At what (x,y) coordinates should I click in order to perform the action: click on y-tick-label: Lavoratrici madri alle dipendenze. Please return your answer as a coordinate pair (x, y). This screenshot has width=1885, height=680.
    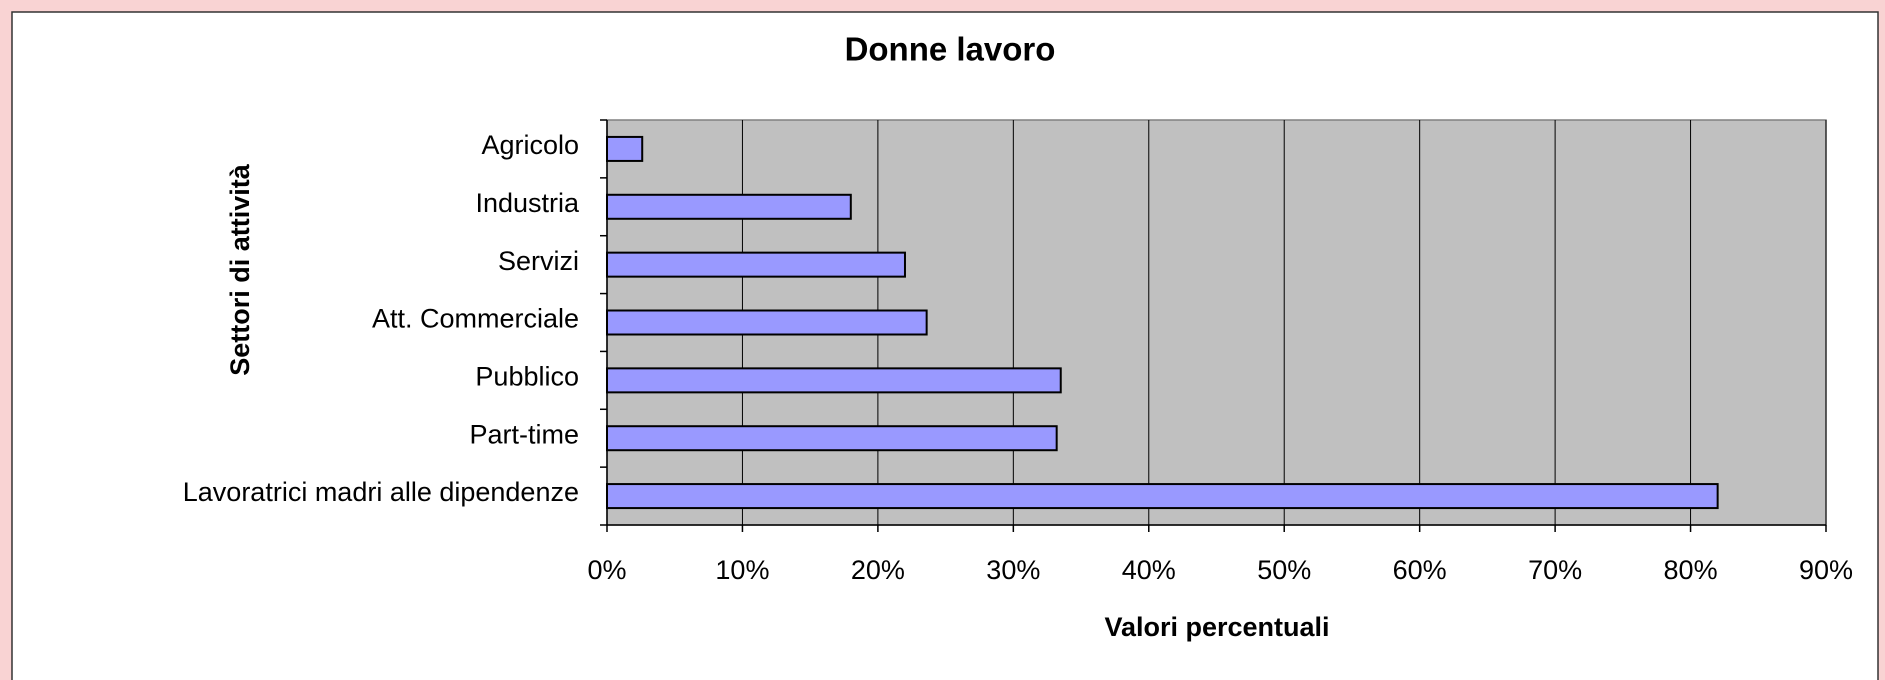
    Looking at the image, I should click on (381, 492).